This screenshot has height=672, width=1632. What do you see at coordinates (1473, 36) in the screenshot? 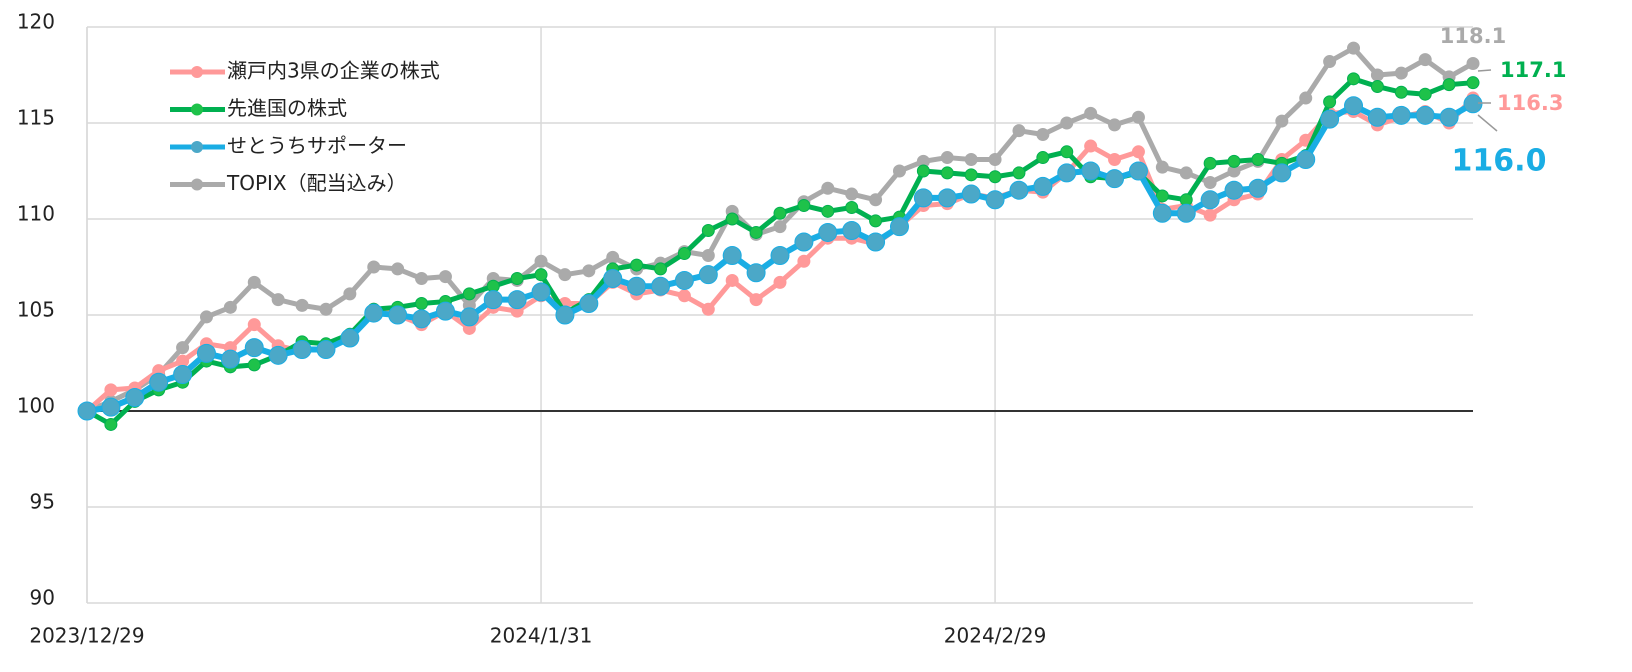
I see `end-label: 118.1` at bounding box center [1473, 36].